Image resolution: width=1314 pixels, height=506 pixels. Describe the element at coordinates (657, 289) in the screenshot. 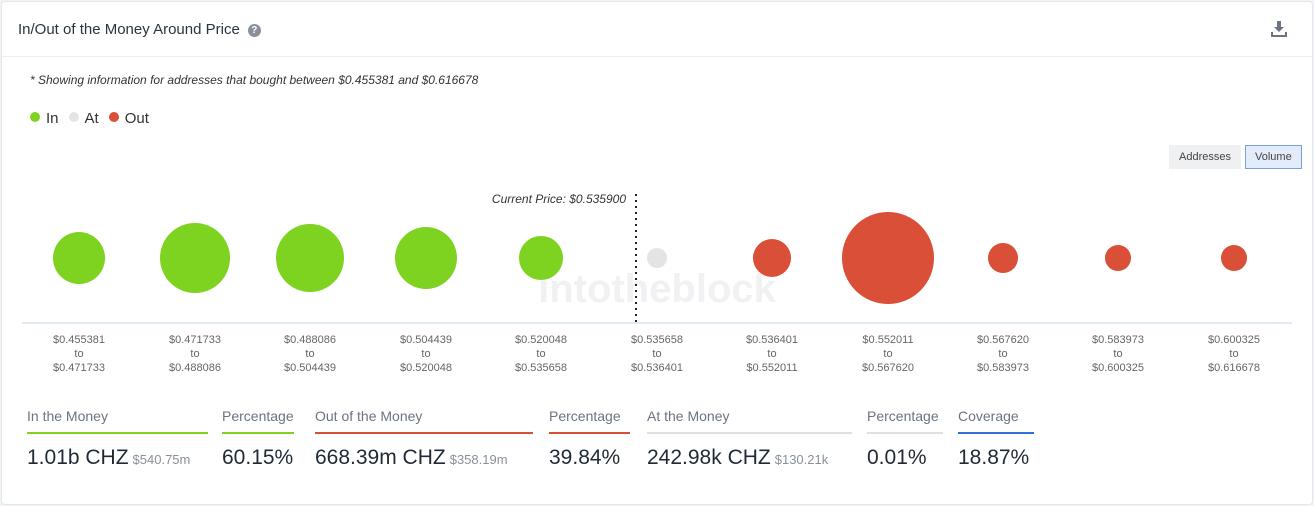

I see `watermark: intotheblock` at that location.